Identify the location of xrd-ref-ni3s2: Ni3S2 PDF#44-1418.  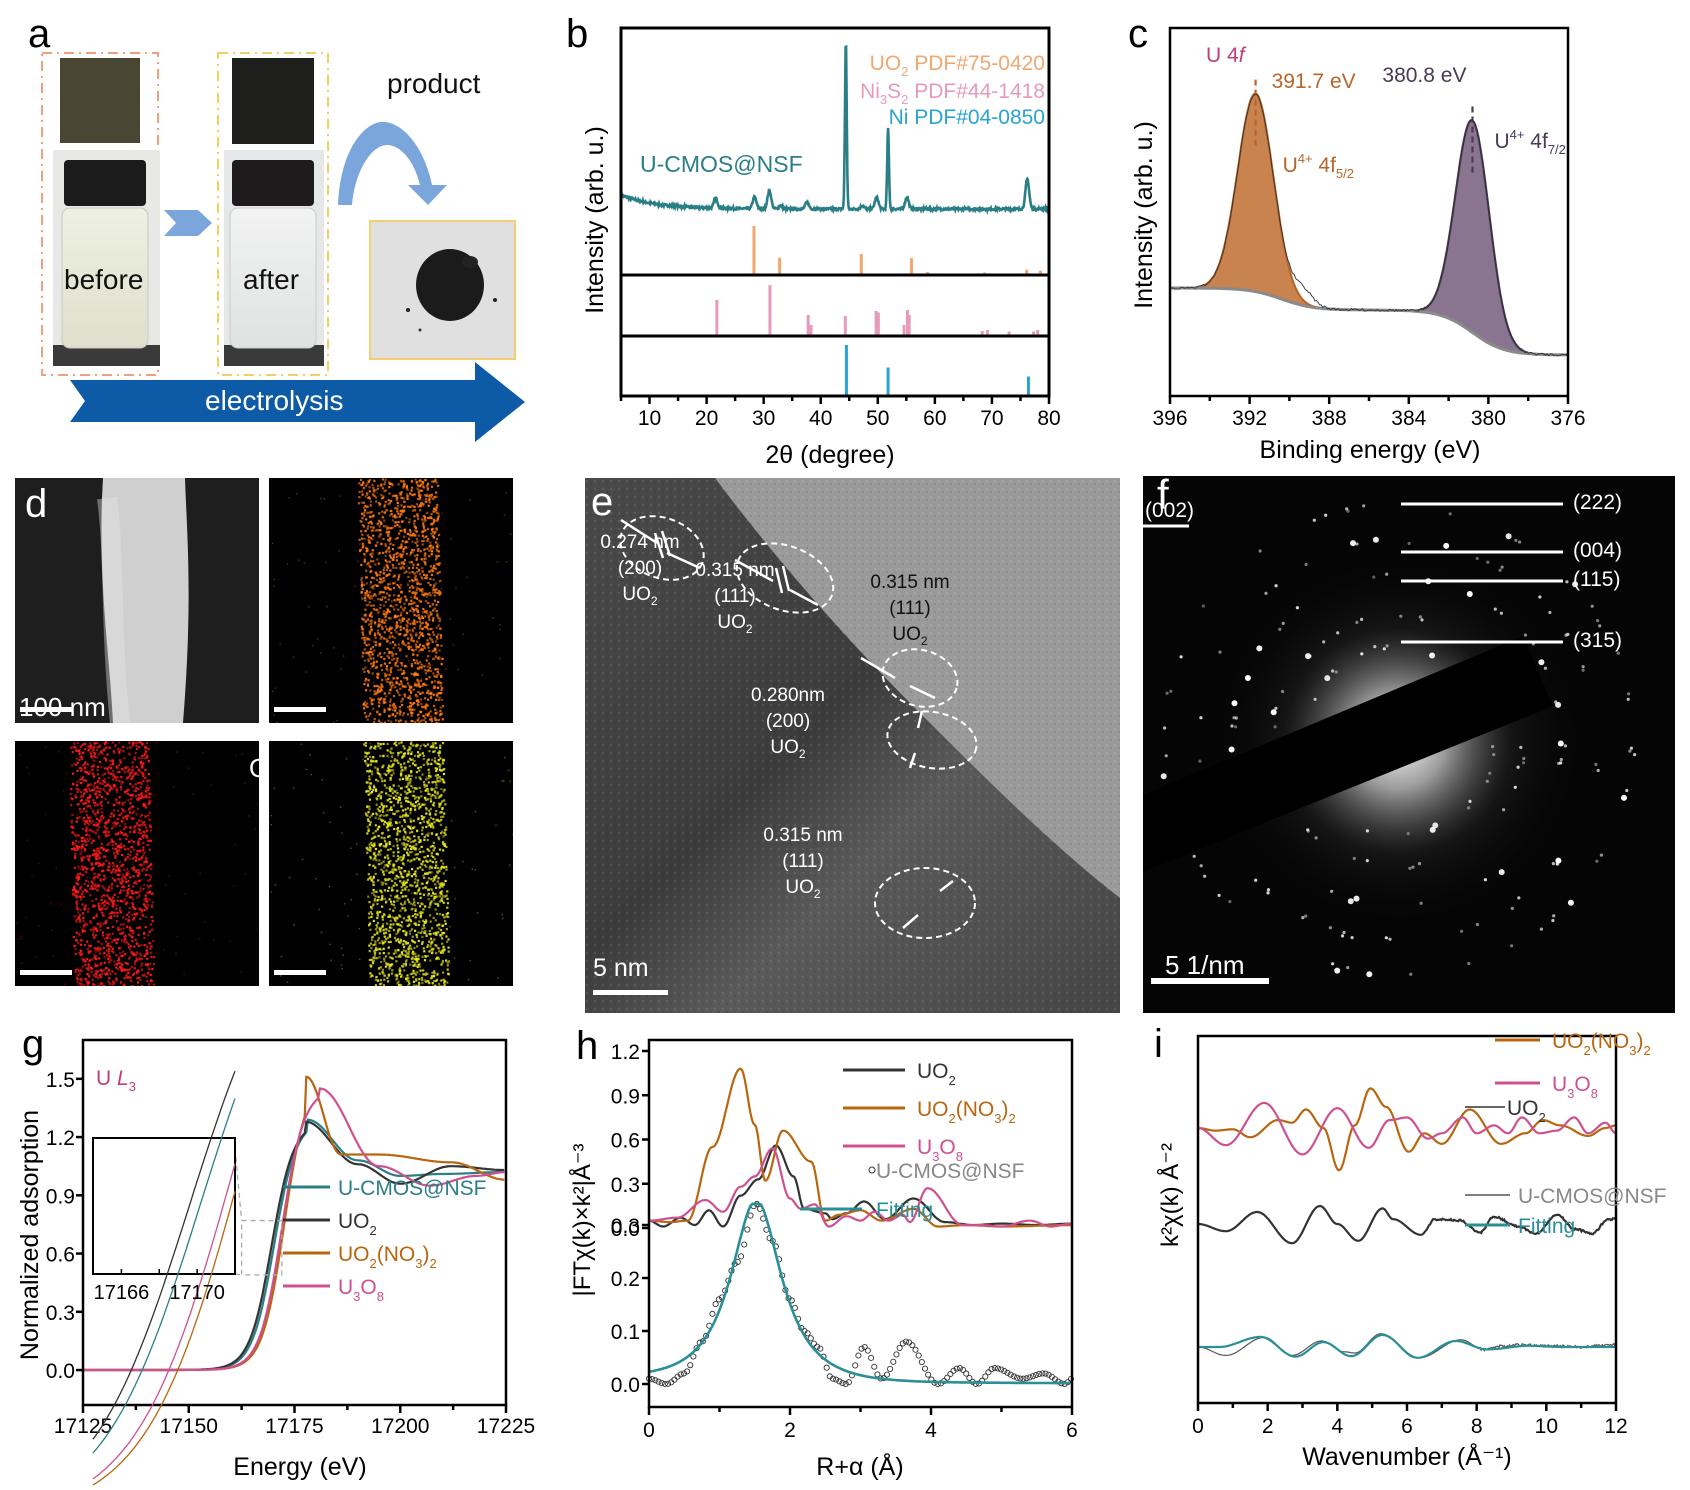
(952, 93).